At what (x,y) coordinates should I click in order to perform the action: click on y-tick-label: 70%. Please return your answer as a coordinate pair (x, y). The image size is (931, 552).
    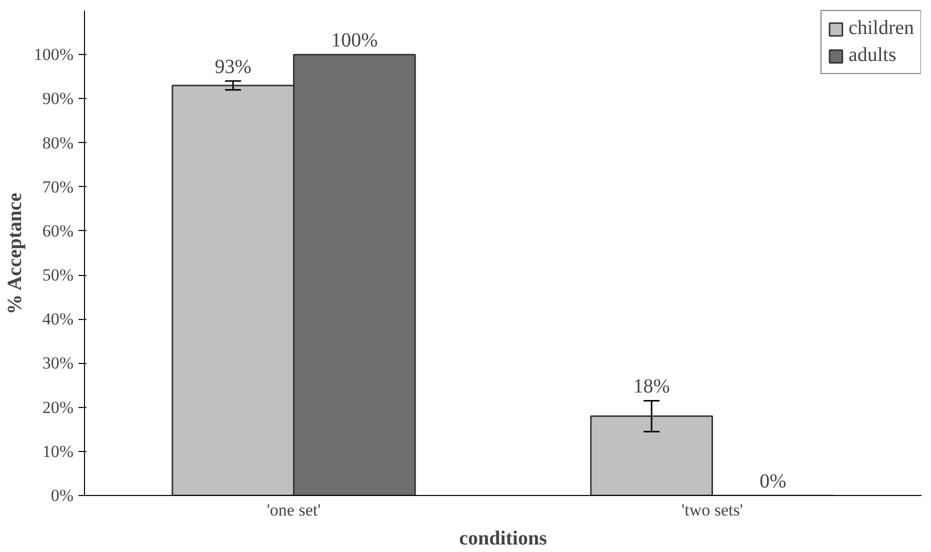
    Looking at the image, I should click on (58, 186).